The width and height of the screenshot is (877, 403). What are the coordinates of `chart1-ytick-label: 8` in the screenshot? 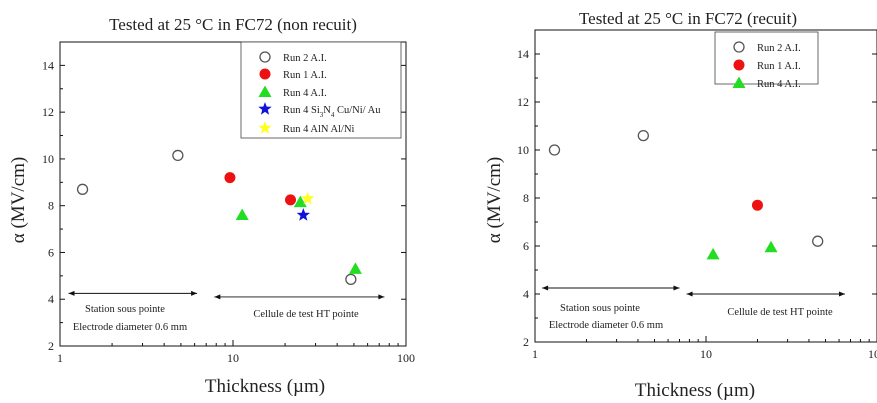 It's located at (526, 198).